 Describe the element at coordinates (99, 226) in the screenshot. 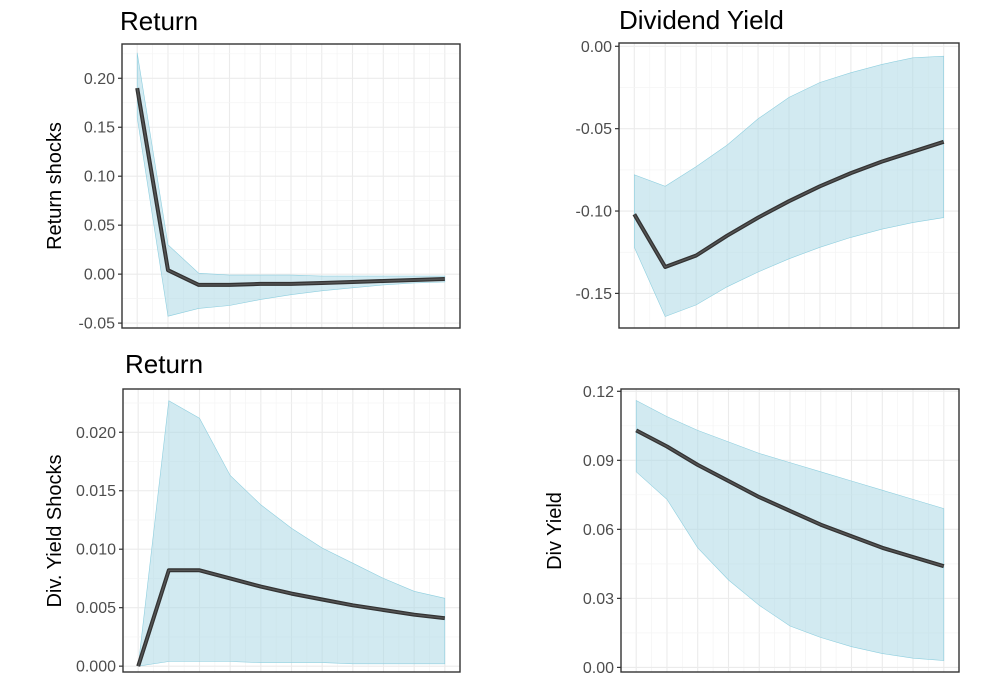

I see `y-tick-label: 0.05` at that location.